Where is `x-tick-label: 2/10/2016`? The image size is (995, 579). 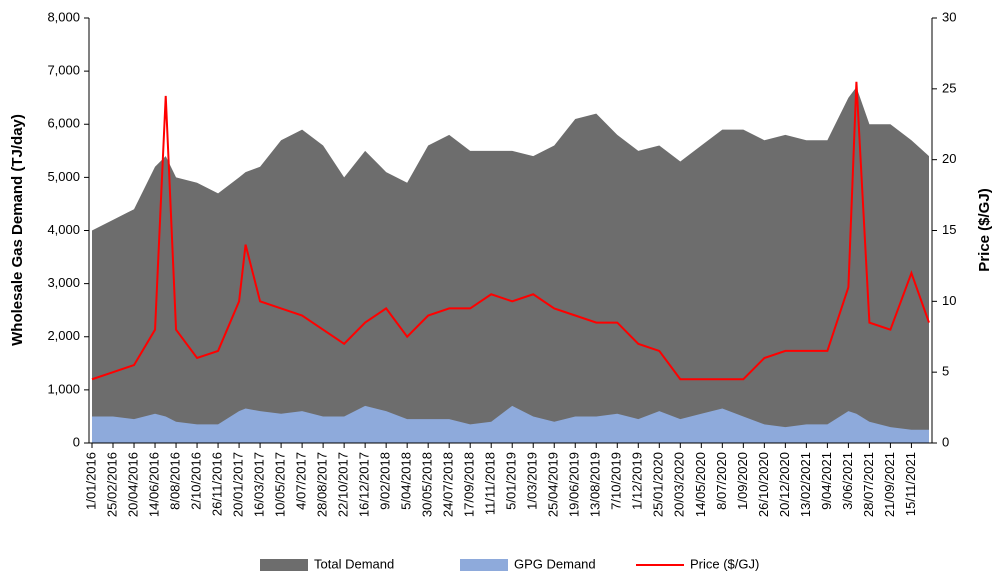
x-tick-label: 2/10/2016 is located at coordinates (195, 481).